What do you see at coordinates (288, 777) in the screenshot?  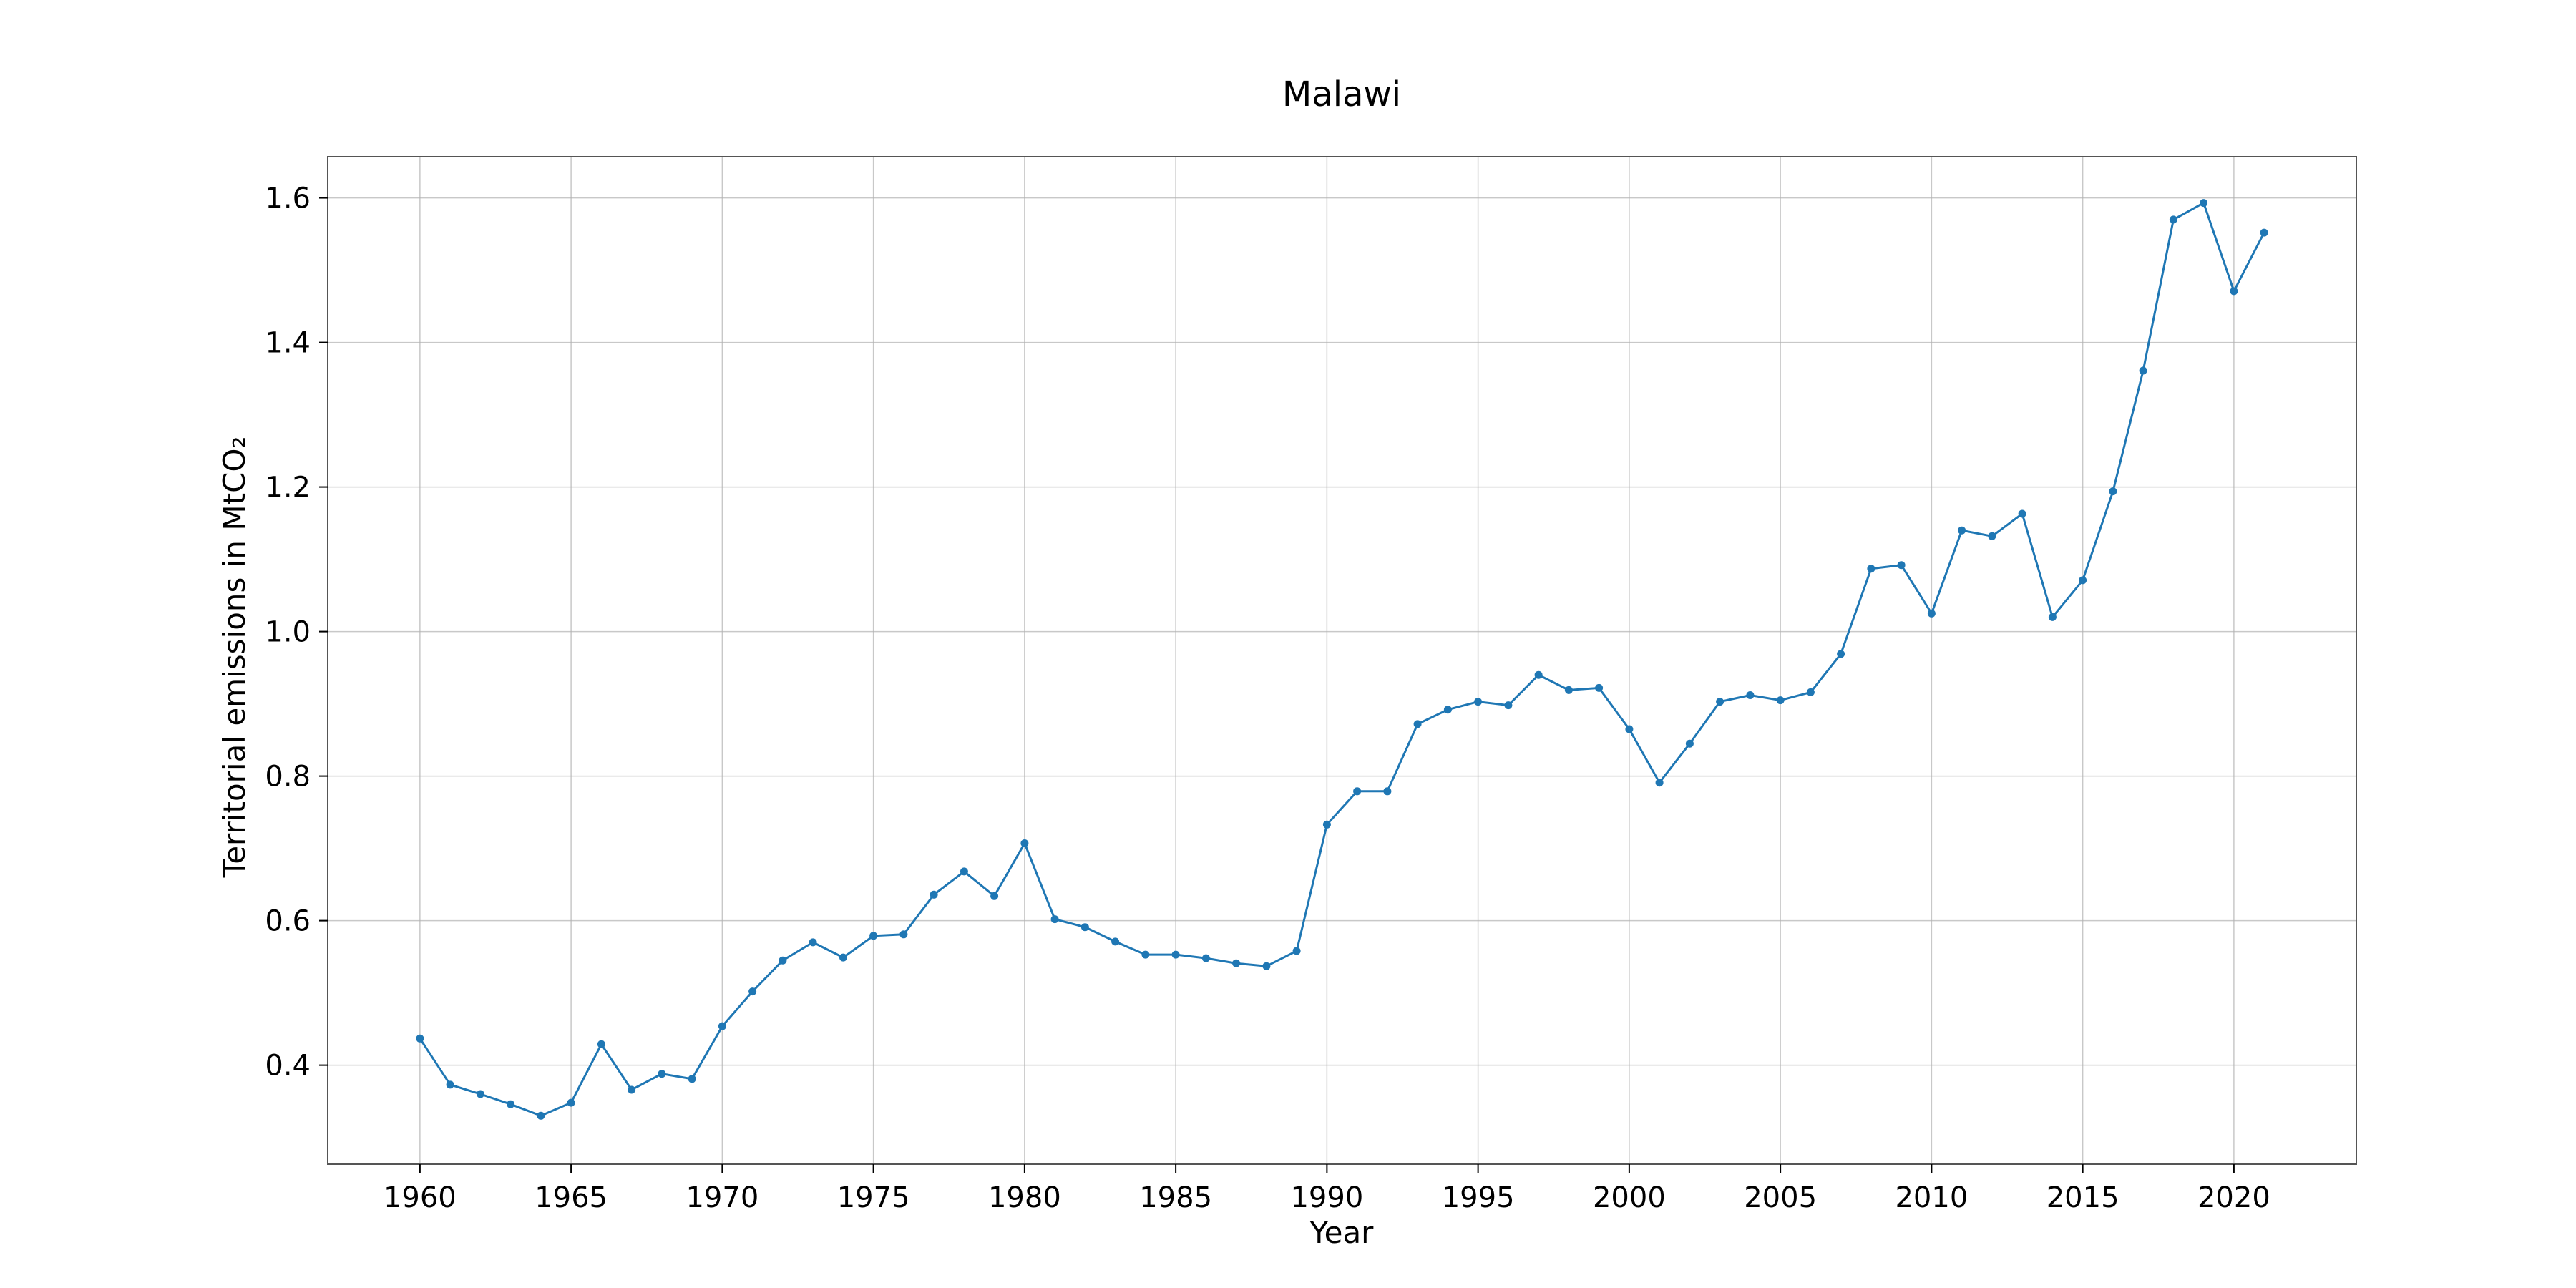 I see `y-tick-label: 0.8` at bounding box center [288, 777].